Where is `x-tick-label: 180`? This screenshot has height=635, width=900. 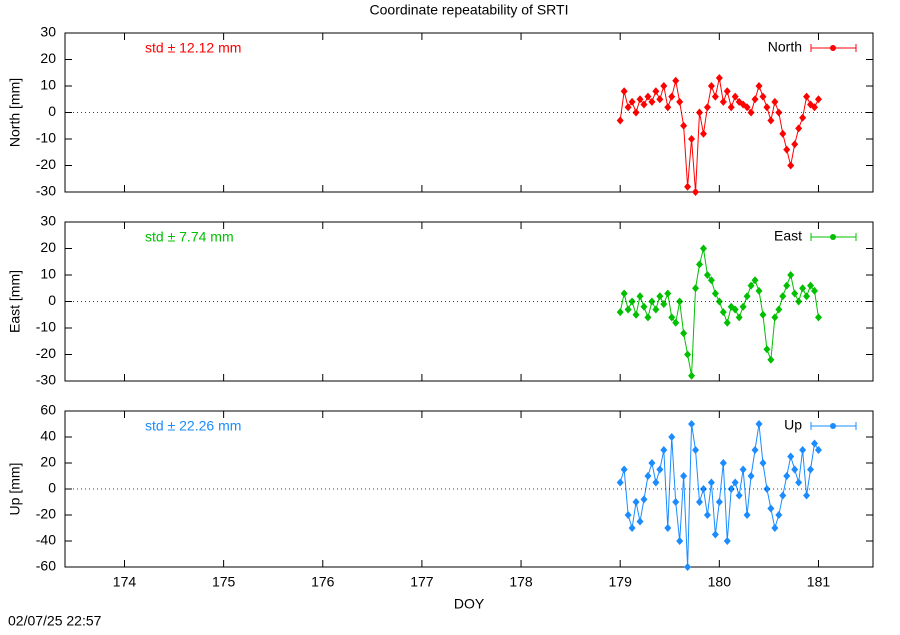
x-tick-label: 180 is located at coordinates (720, 582).